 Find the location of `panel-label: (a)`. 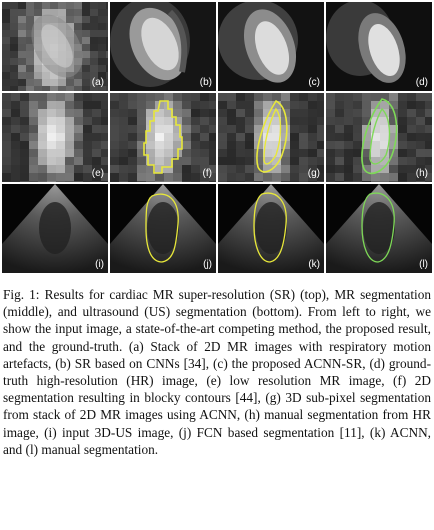

panel-label: (a) is located at coordinates (98, 83).